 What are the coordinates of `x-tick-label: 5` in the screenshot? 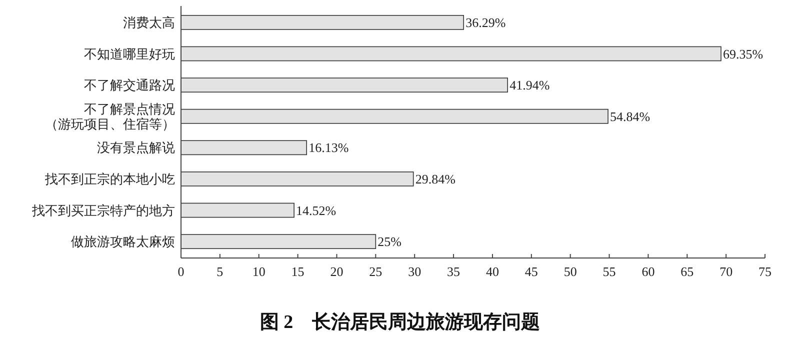 It's located at (220, 271).